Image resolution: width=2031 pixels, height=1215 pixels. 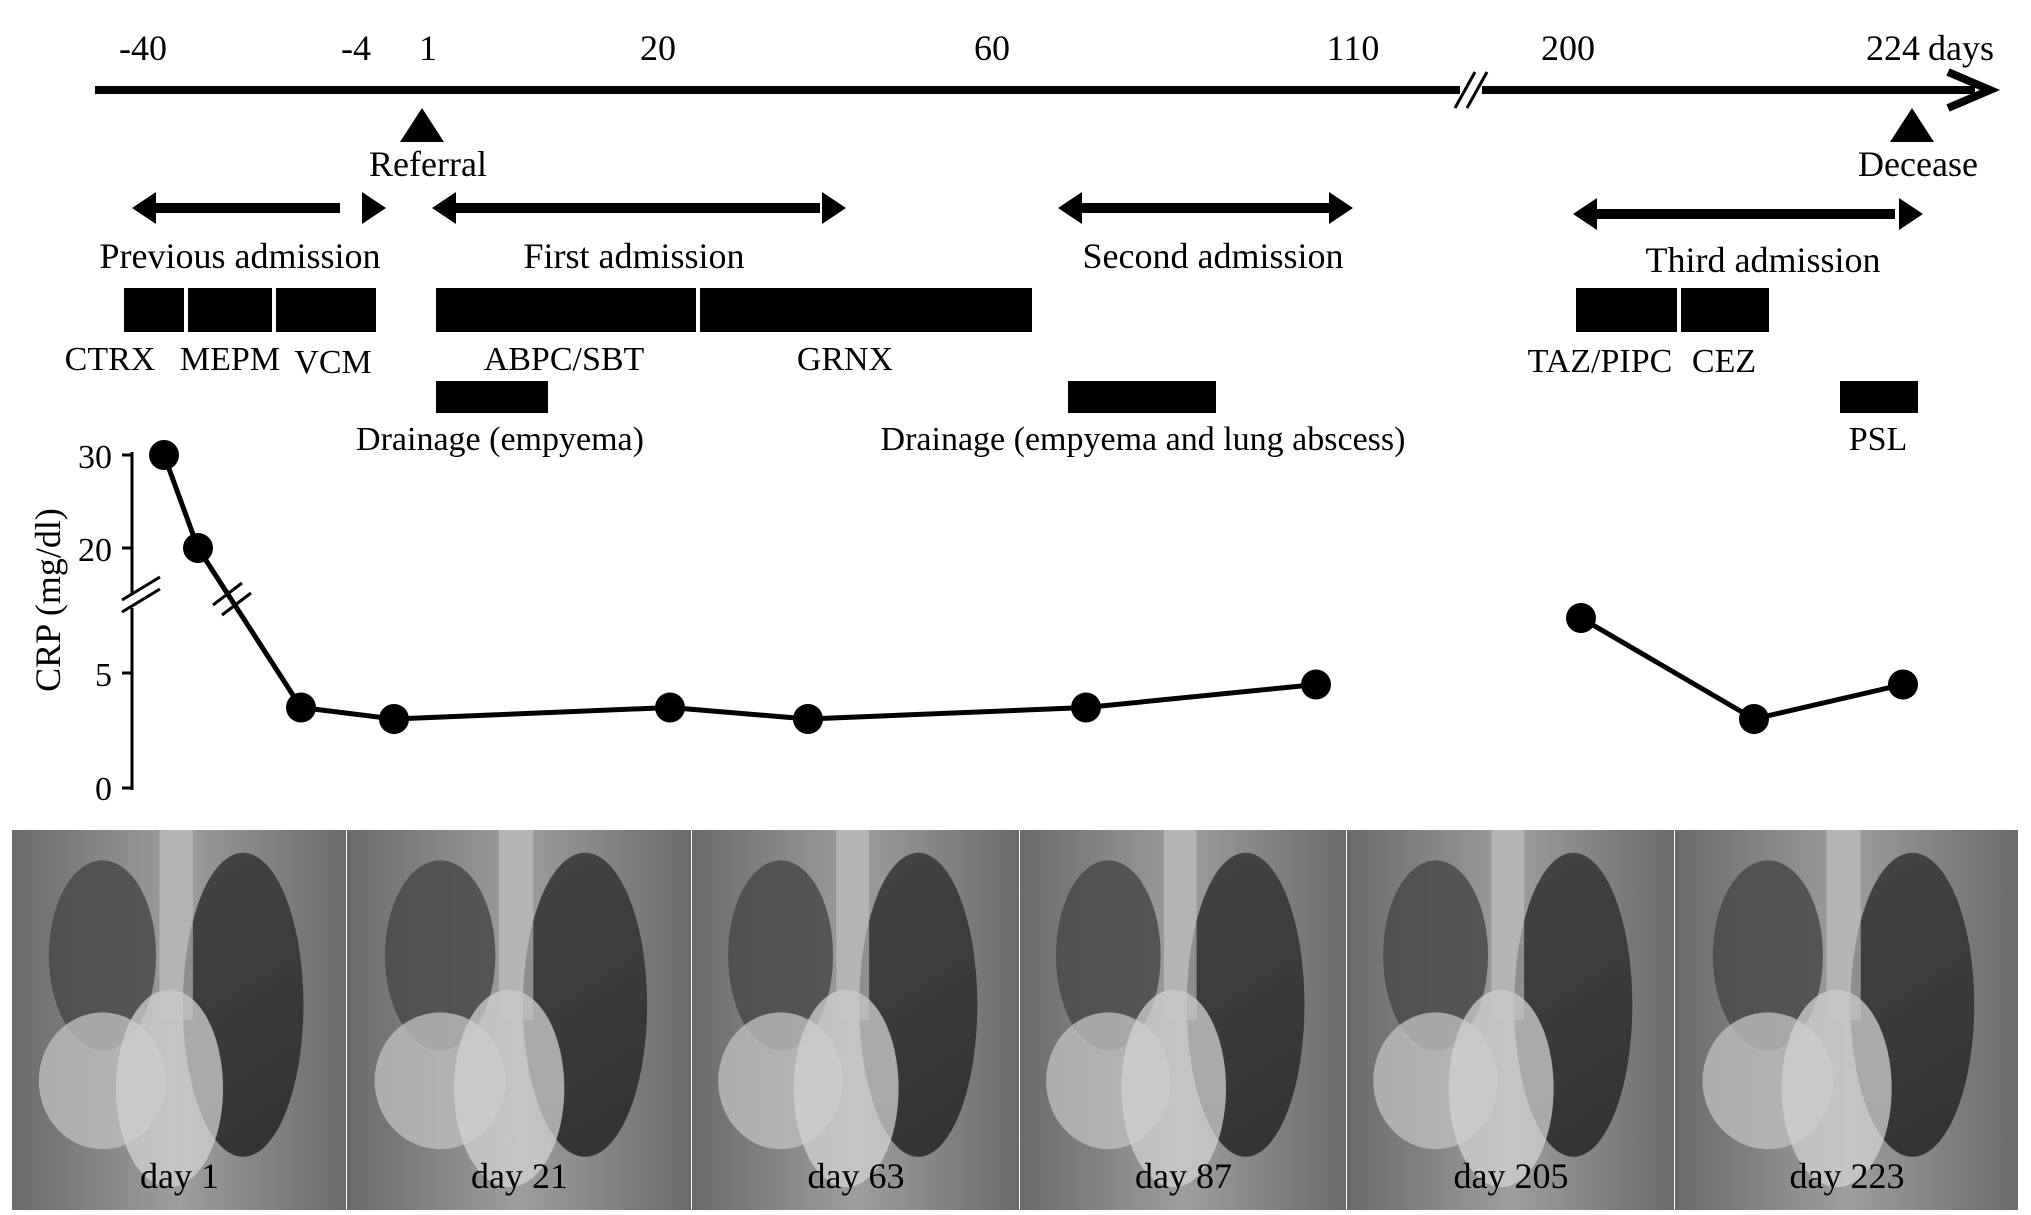 What do you see at coordinates (500, 439) in the screenshot?
I see `procedure-label-drainage-empyema: Drainage (empyema)` at bounding box center [500, 439].